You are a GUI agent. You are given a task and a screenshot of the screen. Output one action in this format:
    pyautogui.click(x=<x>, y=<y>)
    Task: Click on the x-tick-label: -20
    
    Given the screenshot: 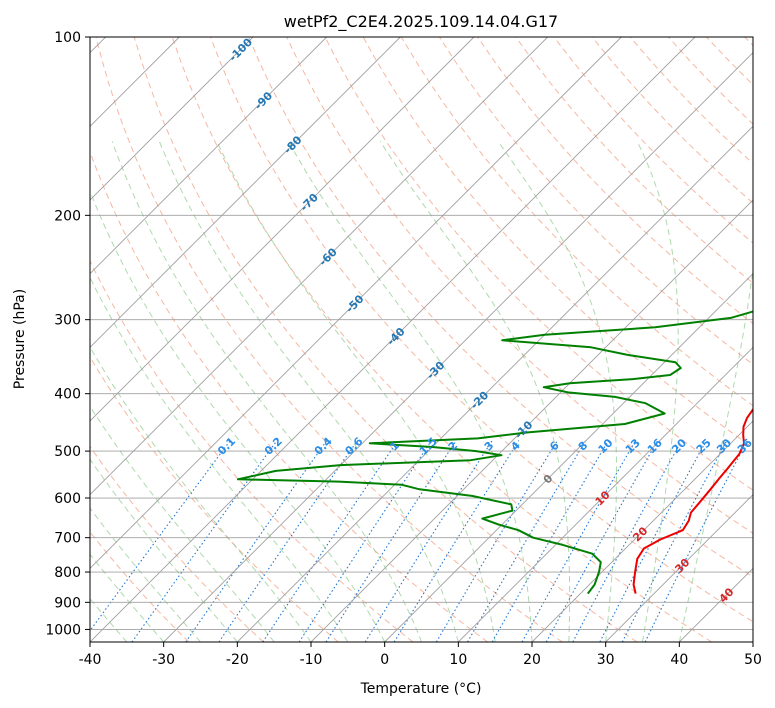 What is the action you would take?
    pyautogui.click(x=237, y=660)
    